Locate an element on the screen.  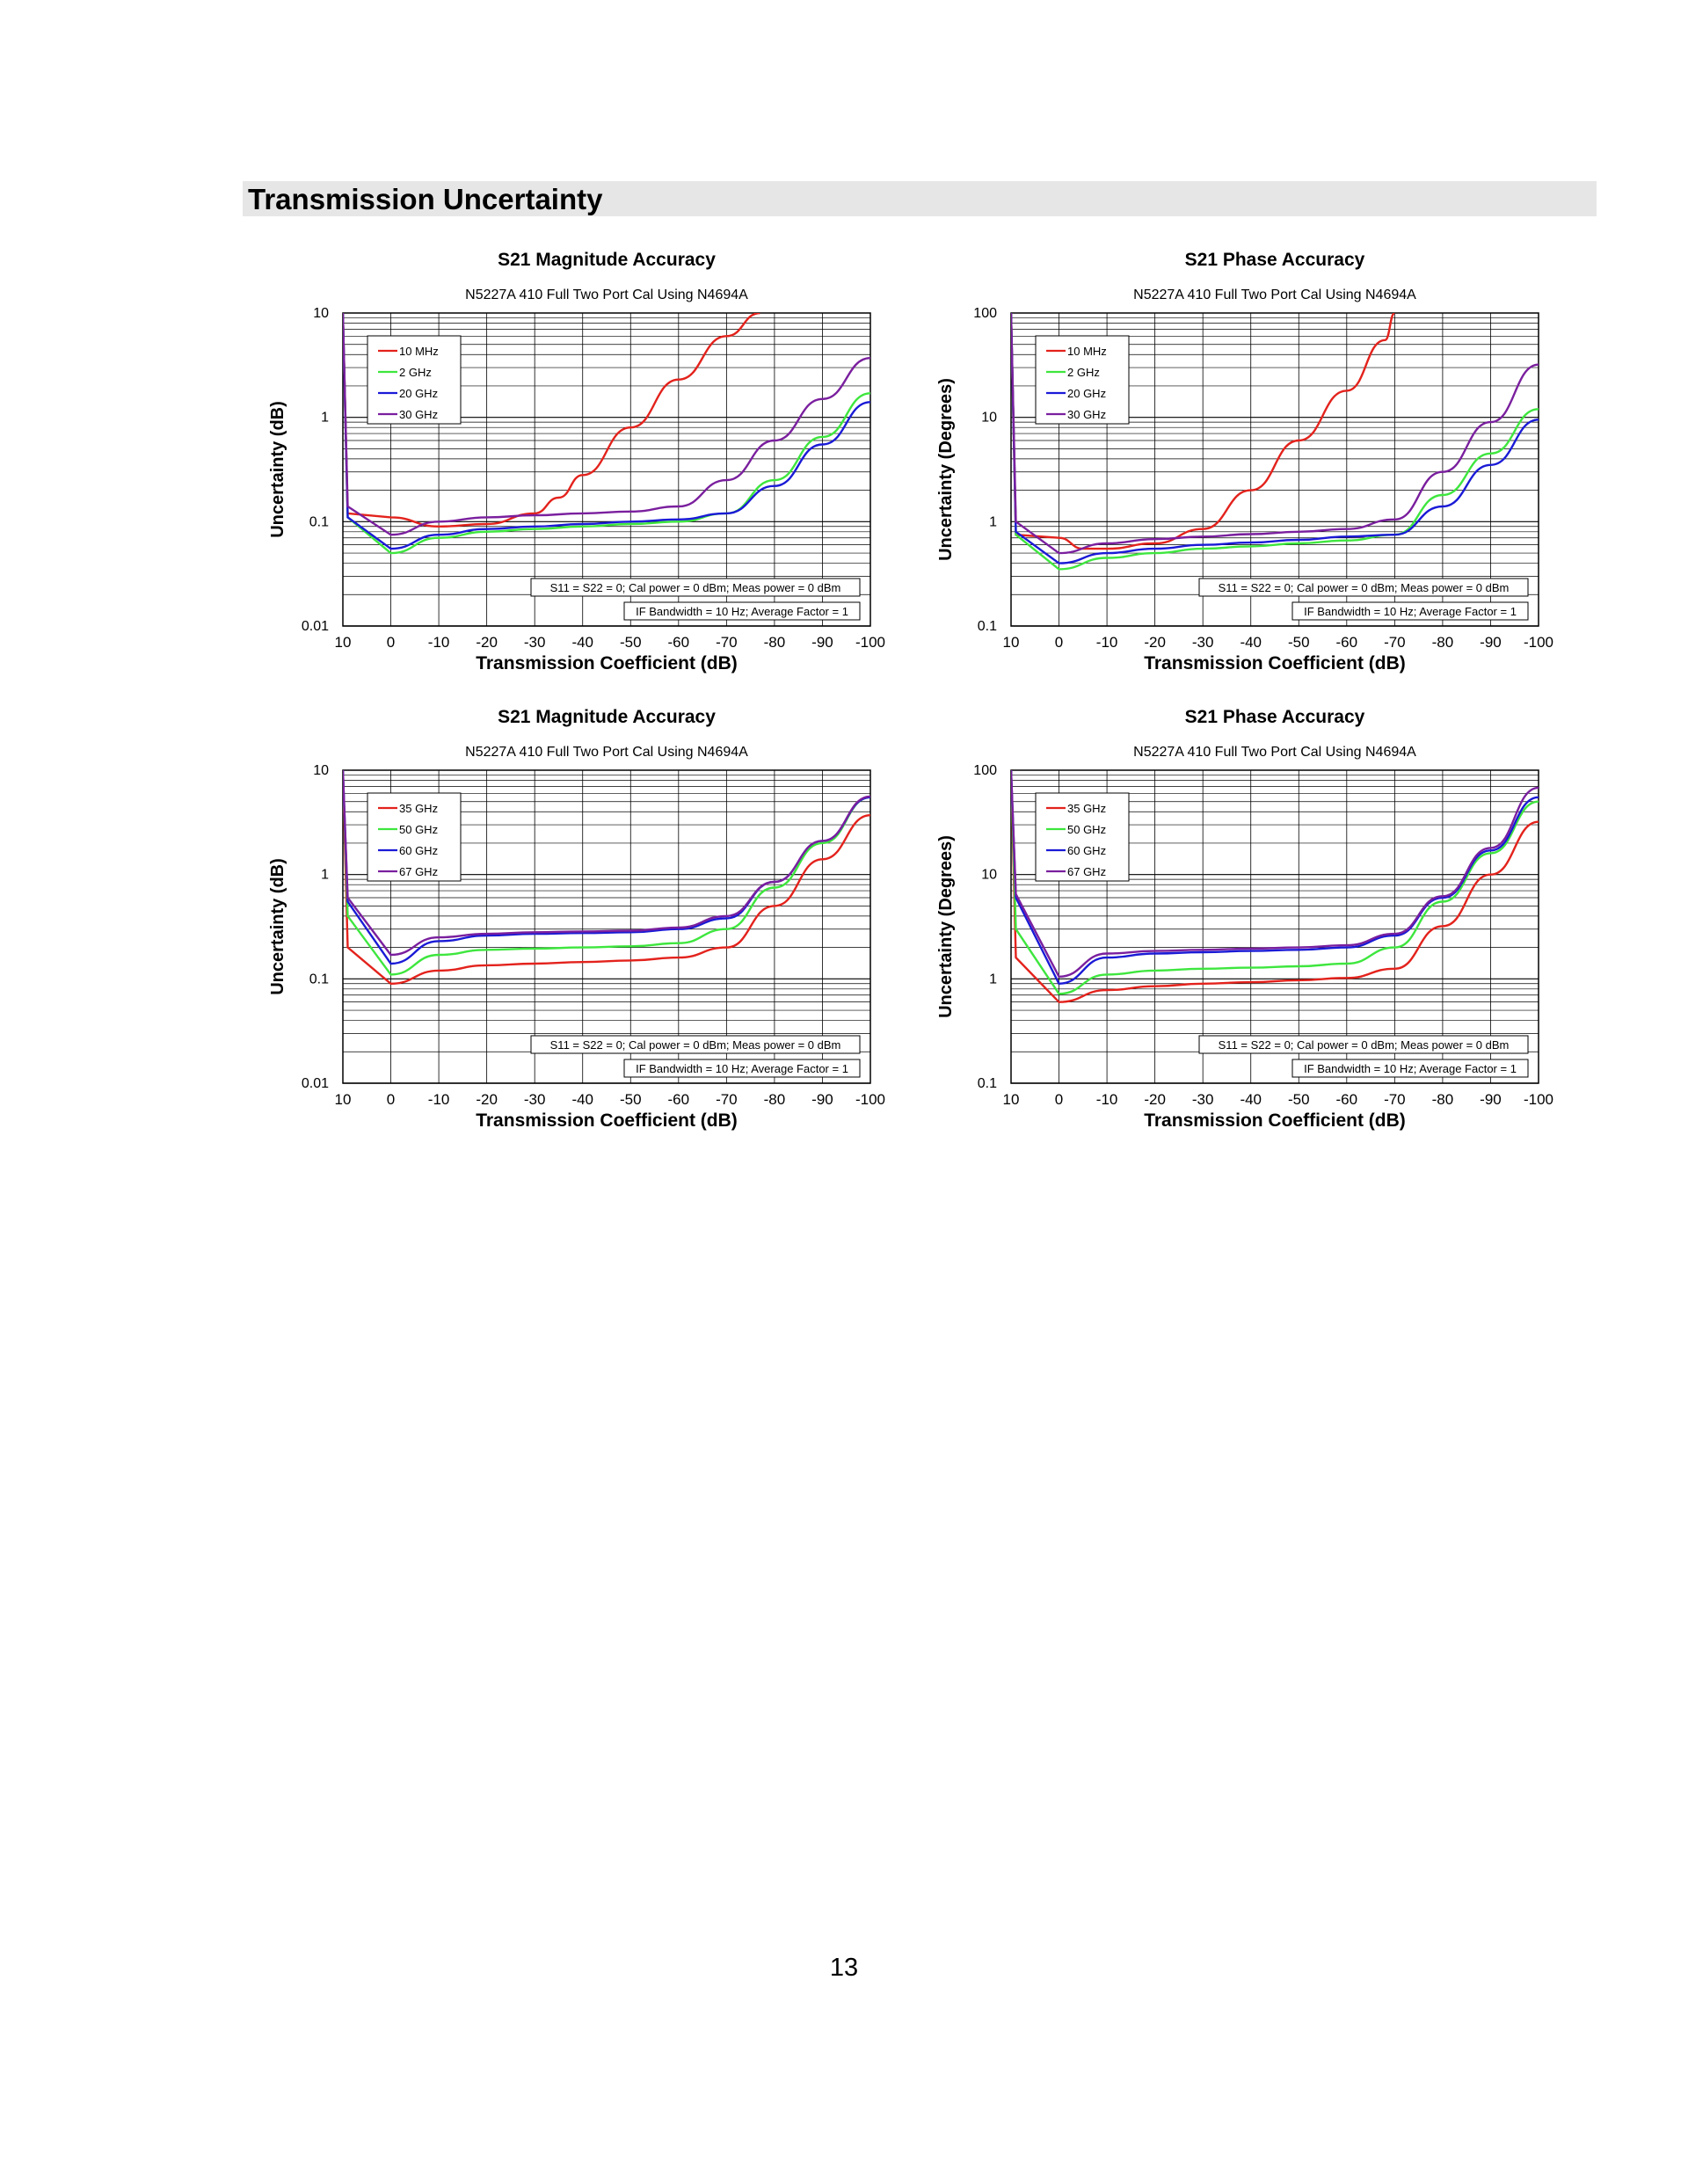
chart-title: S21 Phase Accuracy is located at coordinates (1275, 260).